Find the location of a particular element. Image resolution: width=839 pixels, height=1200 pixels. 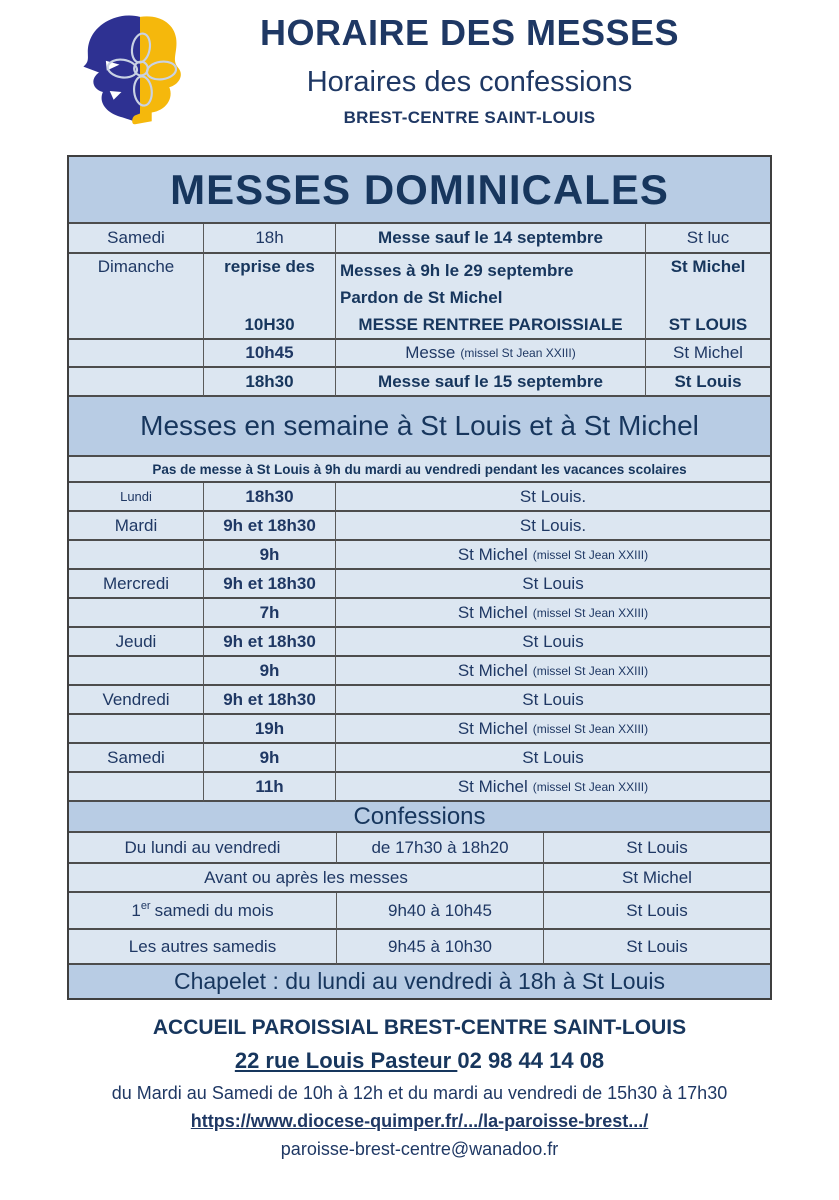

confessions-title: Confessions is located at coordinates (419, 816).